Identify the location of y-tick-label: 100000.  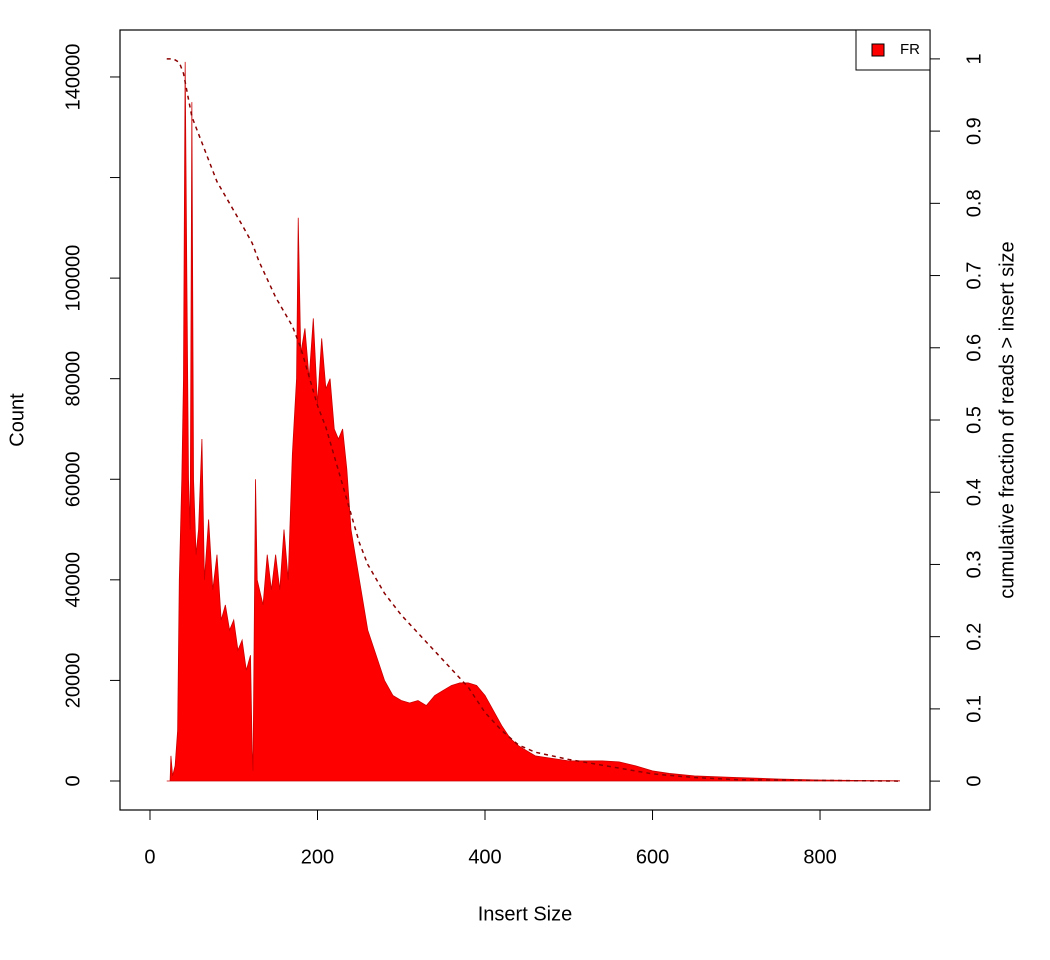
(73, 278).